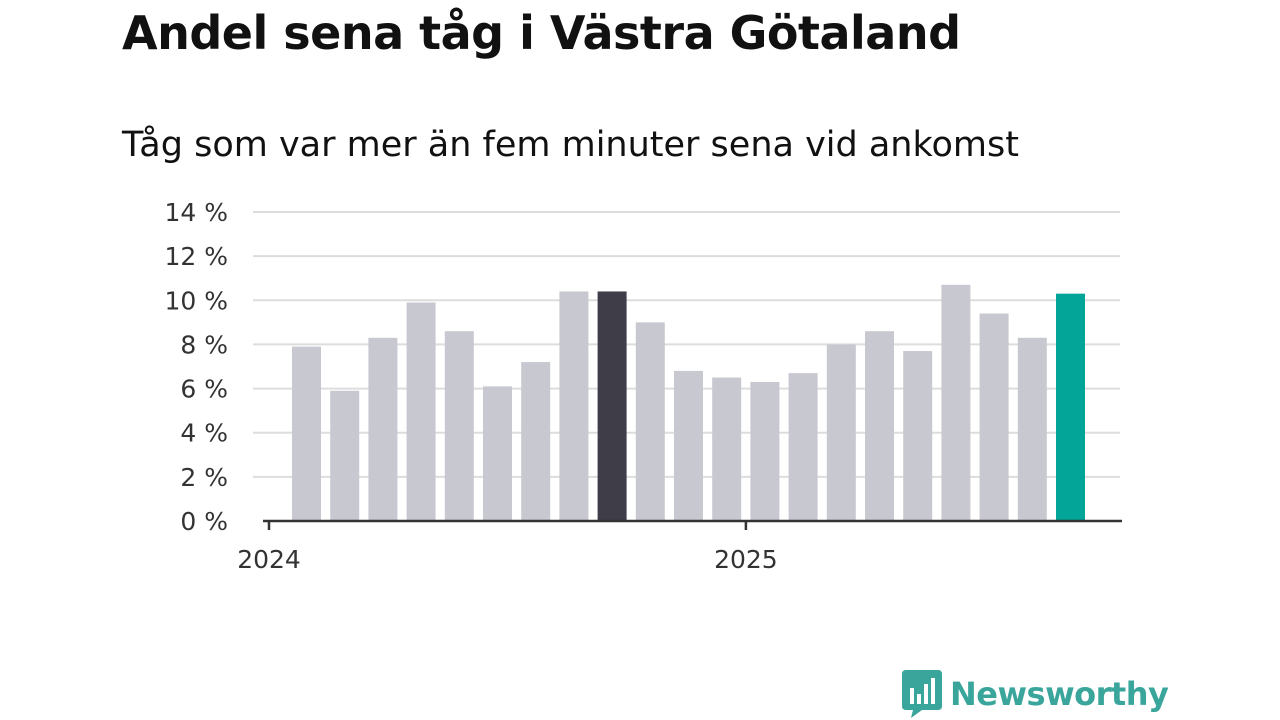 The image size is (1280, 720). I want to click on y-tick-label: 2 %, so click(204, 477).